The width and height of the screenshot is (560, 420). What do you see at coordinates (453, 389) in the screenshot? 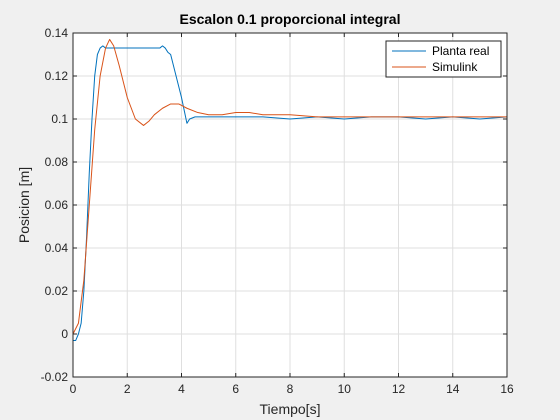
I see `x-tick-label: 14` at bounding box center [453, 389].